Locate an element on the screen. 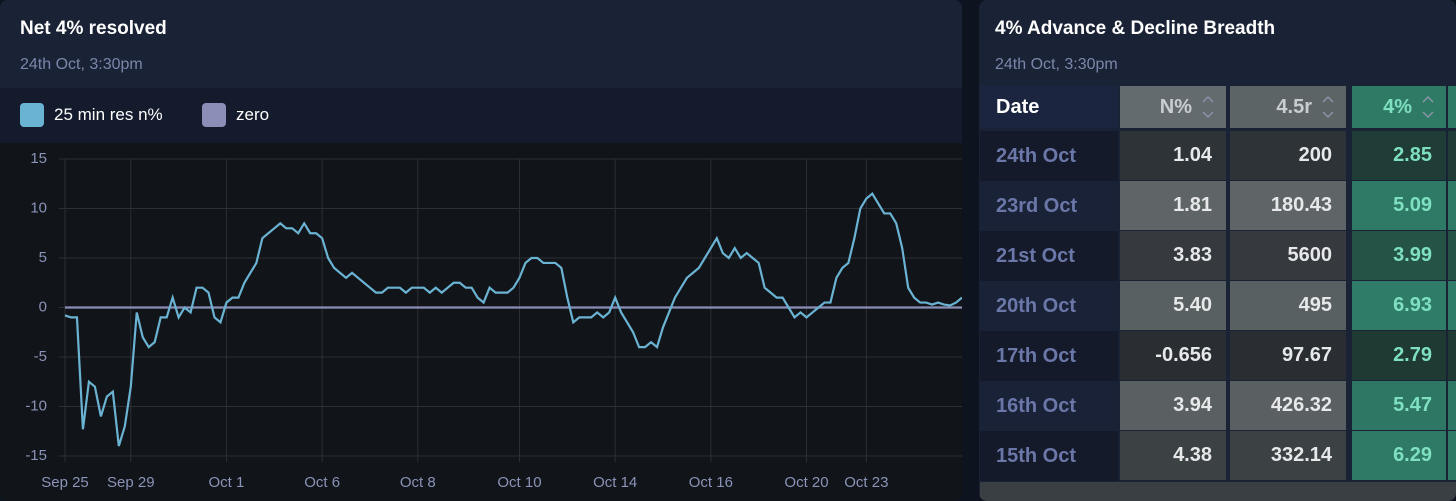 The image size is (1456, 501). table-cell: 21st Oct is located at coordinates (1049, 256).